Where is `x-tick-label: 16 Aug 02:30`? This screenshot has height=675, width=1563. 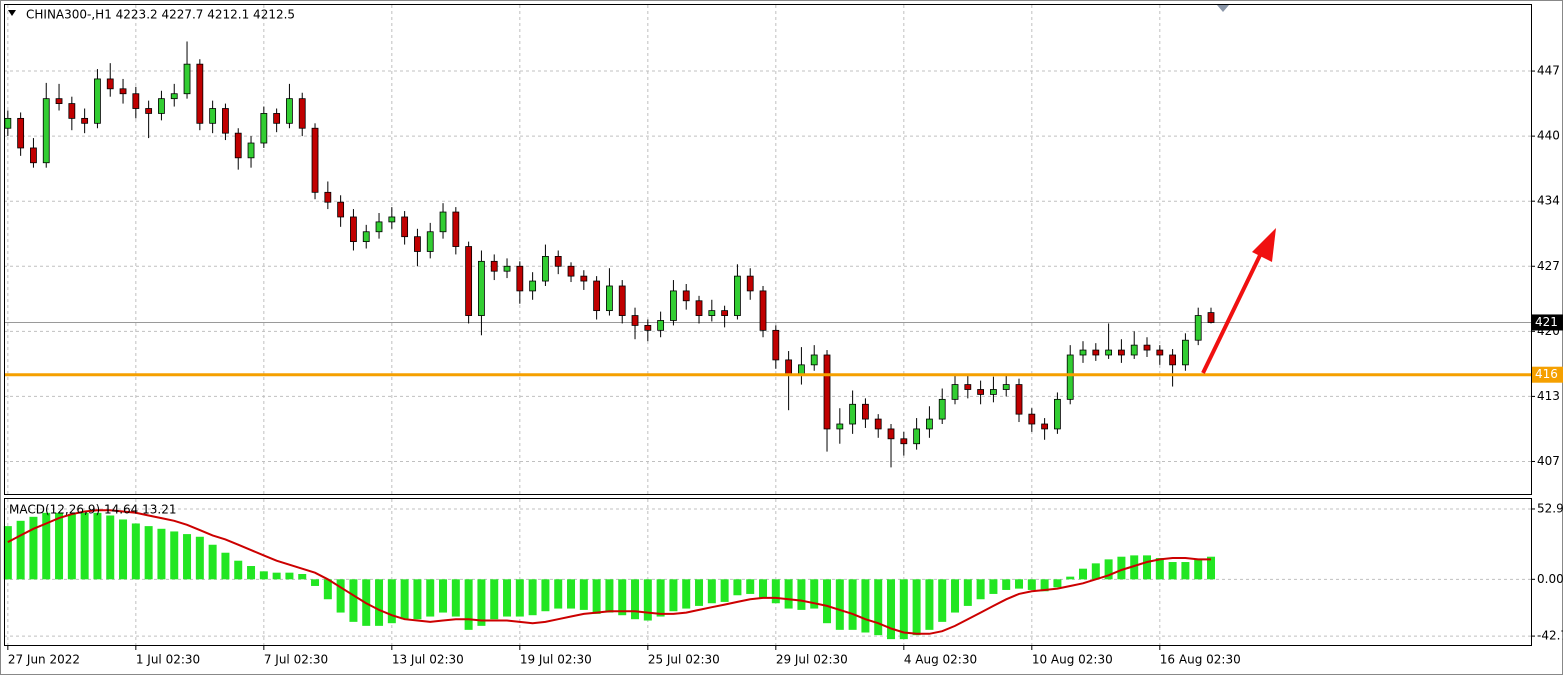
x-tick-label: 16 Aug 02:30 is located at coordinates (1200, 660).